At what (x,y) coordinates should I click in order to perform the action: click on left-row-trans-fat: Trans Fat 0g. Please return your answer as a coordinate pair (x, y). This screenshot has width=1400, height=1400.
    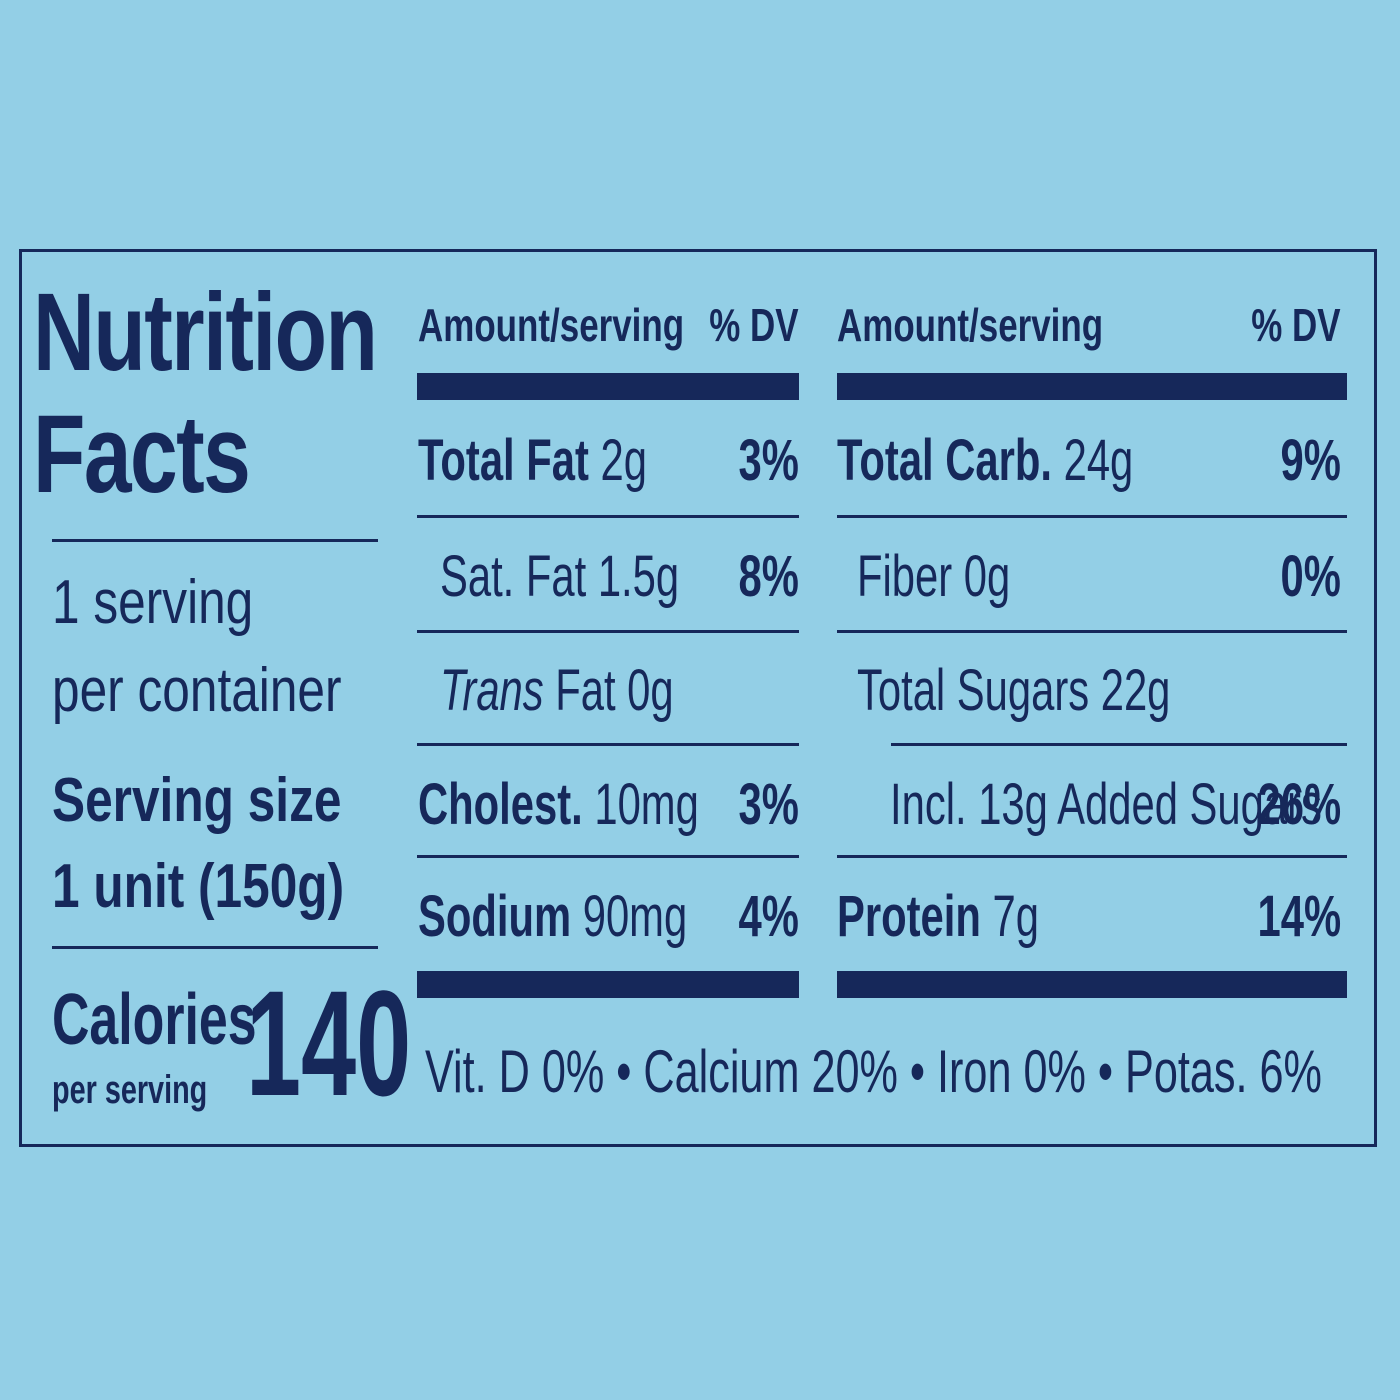
    Looking at the image, I should click on (557, 690).